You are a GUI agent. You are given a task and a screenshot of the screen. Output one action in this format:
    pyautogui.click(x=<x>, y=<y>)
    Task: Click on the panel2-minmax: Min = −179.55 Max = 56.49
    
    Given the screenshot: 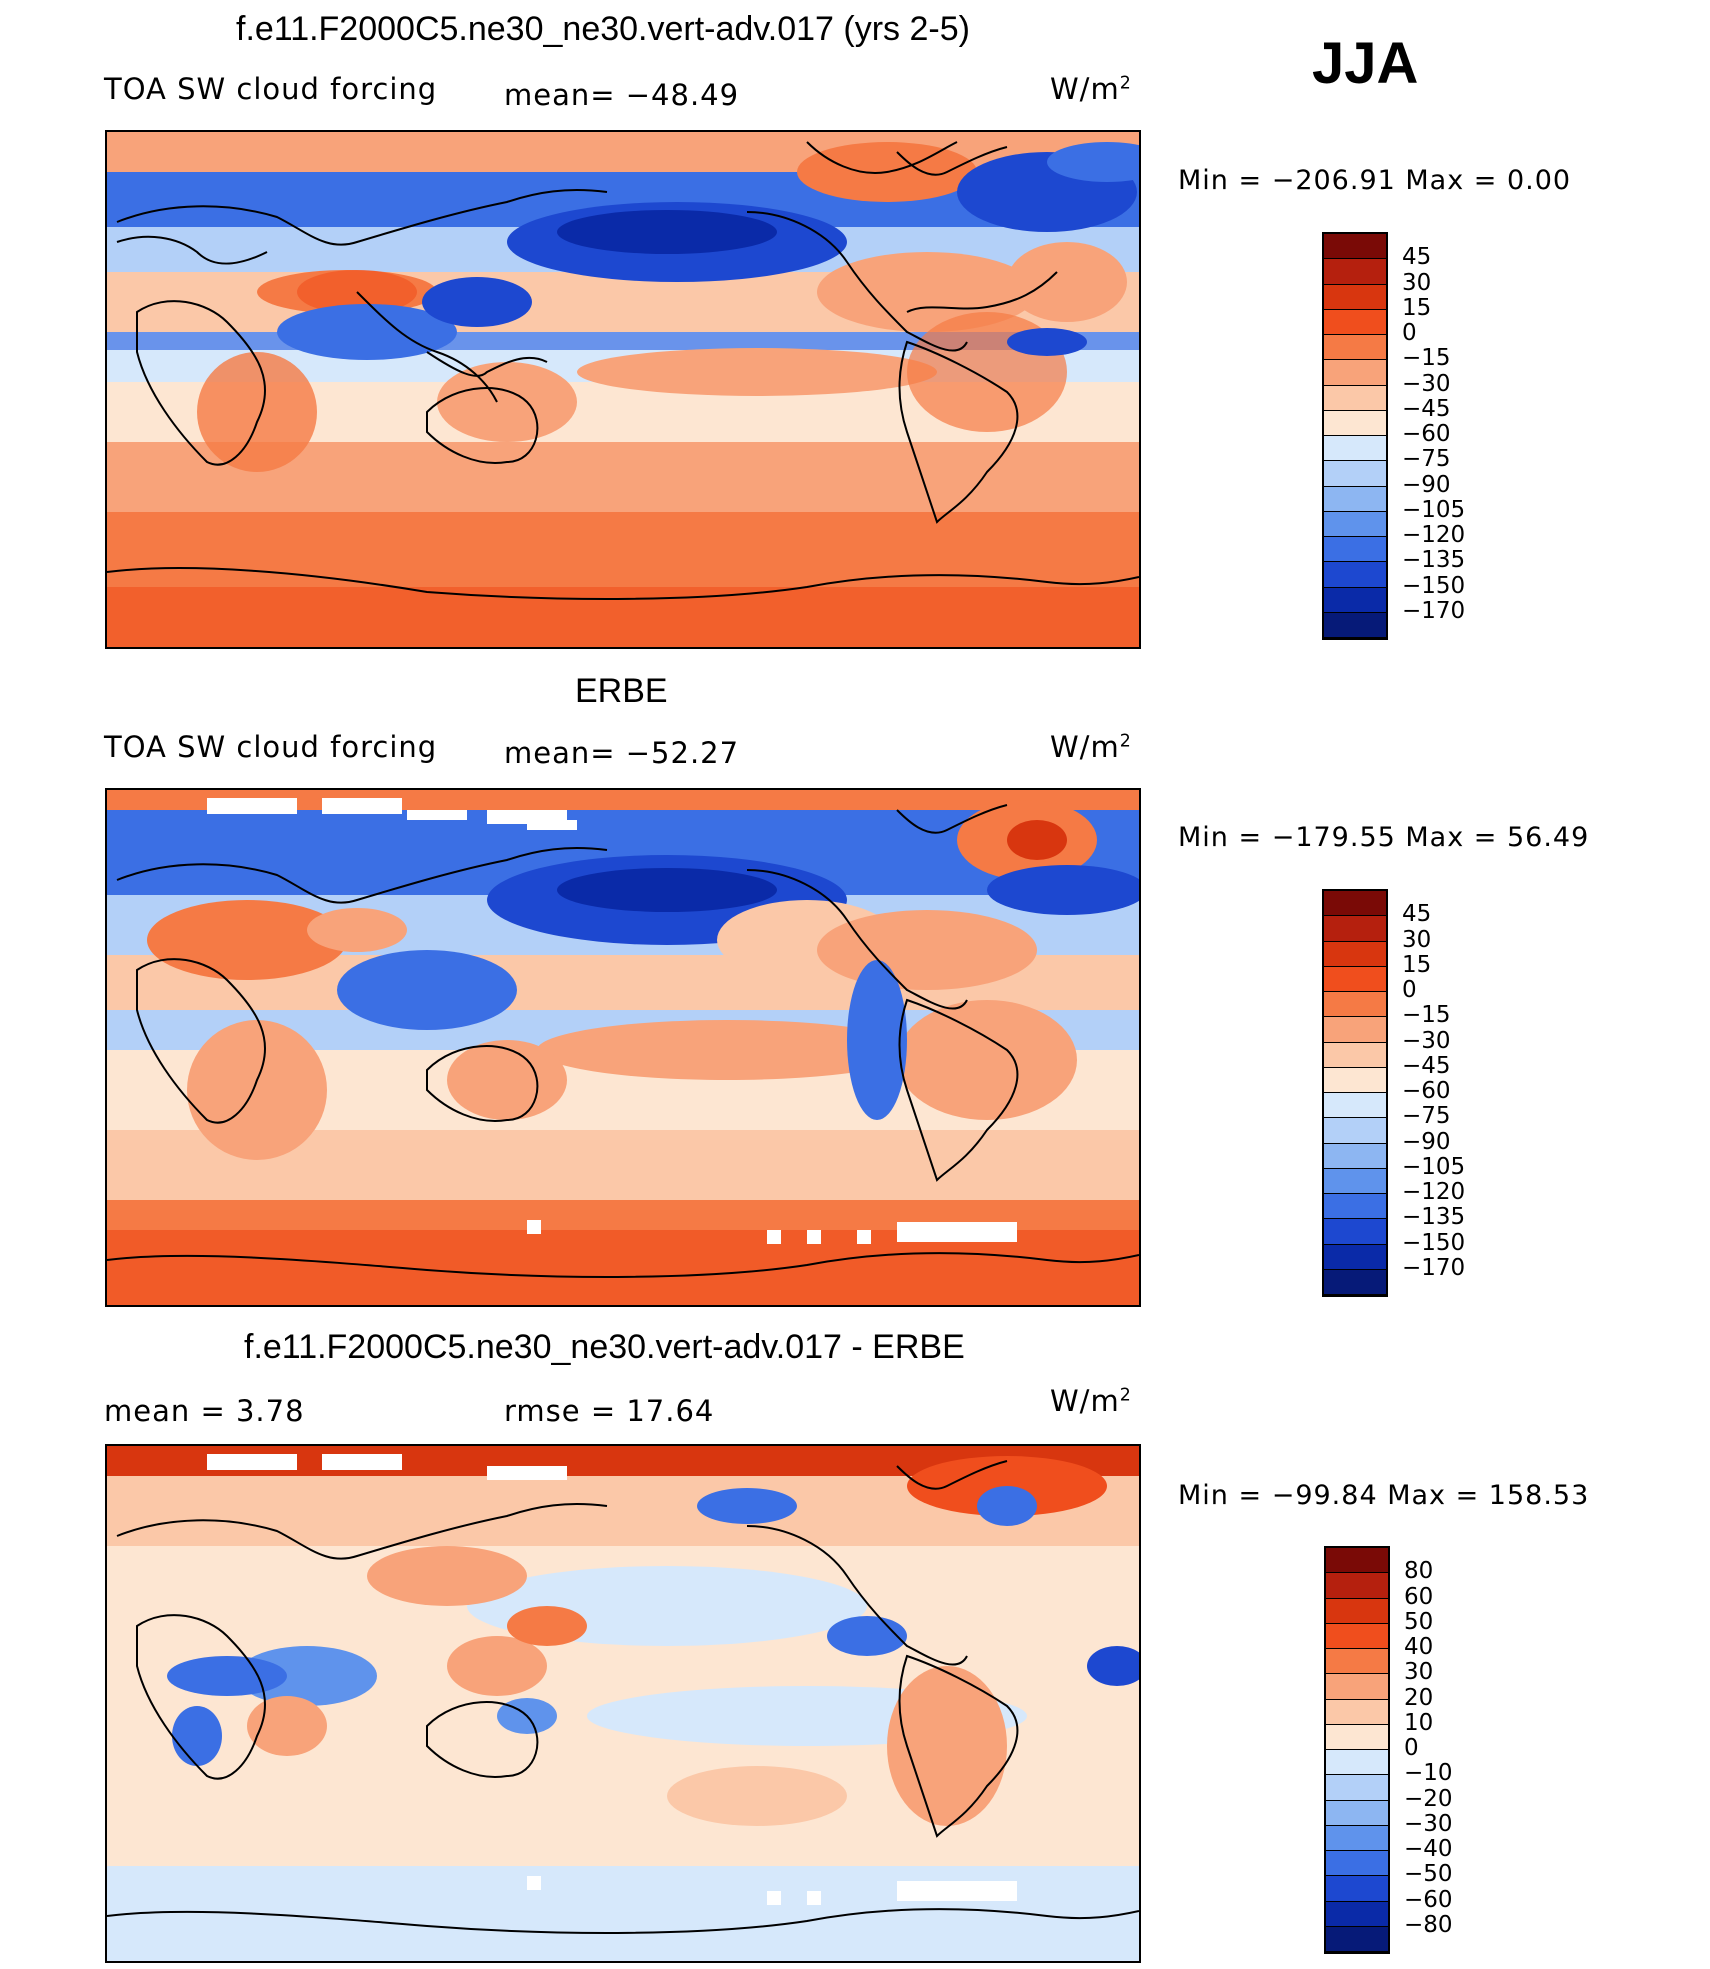 What is the action you would take?
    pyautogui.click(x=1384, y=837)
    